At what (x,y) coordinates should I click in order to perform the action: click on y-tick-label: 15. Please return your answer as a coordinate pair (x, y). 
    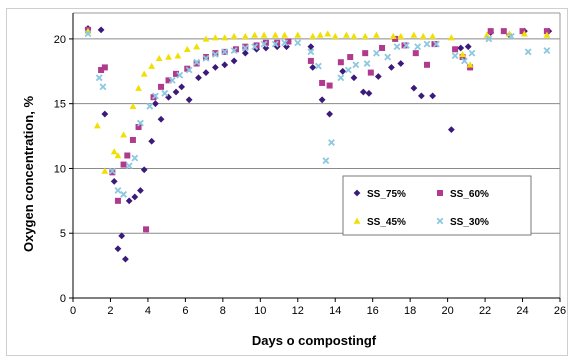
    Looking at the image, I should click on (60, 105).